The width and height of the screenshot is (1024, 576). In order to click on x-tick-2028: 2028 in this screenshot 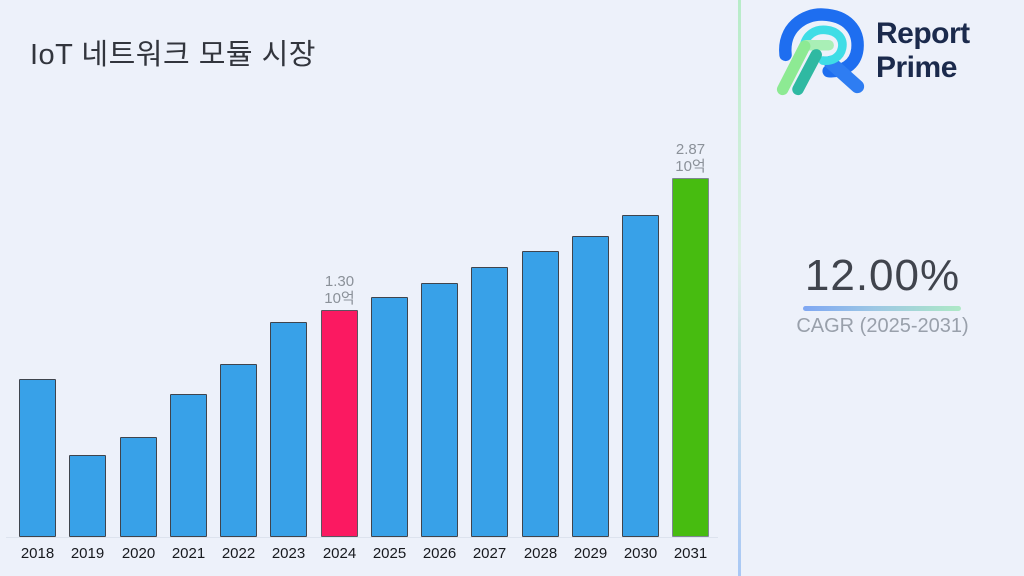, I will do `click(540, 553)`.